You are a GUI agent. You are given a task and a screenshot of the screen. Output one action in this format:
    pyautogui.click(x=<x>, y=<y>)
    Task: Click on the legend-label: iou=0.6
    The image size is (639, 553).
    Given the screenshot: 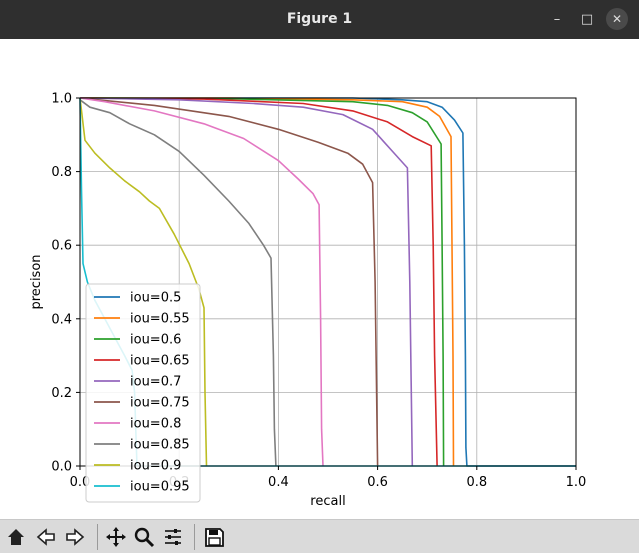 What is the action you would take?
    pyautogui.click(x=155, y=340)
    